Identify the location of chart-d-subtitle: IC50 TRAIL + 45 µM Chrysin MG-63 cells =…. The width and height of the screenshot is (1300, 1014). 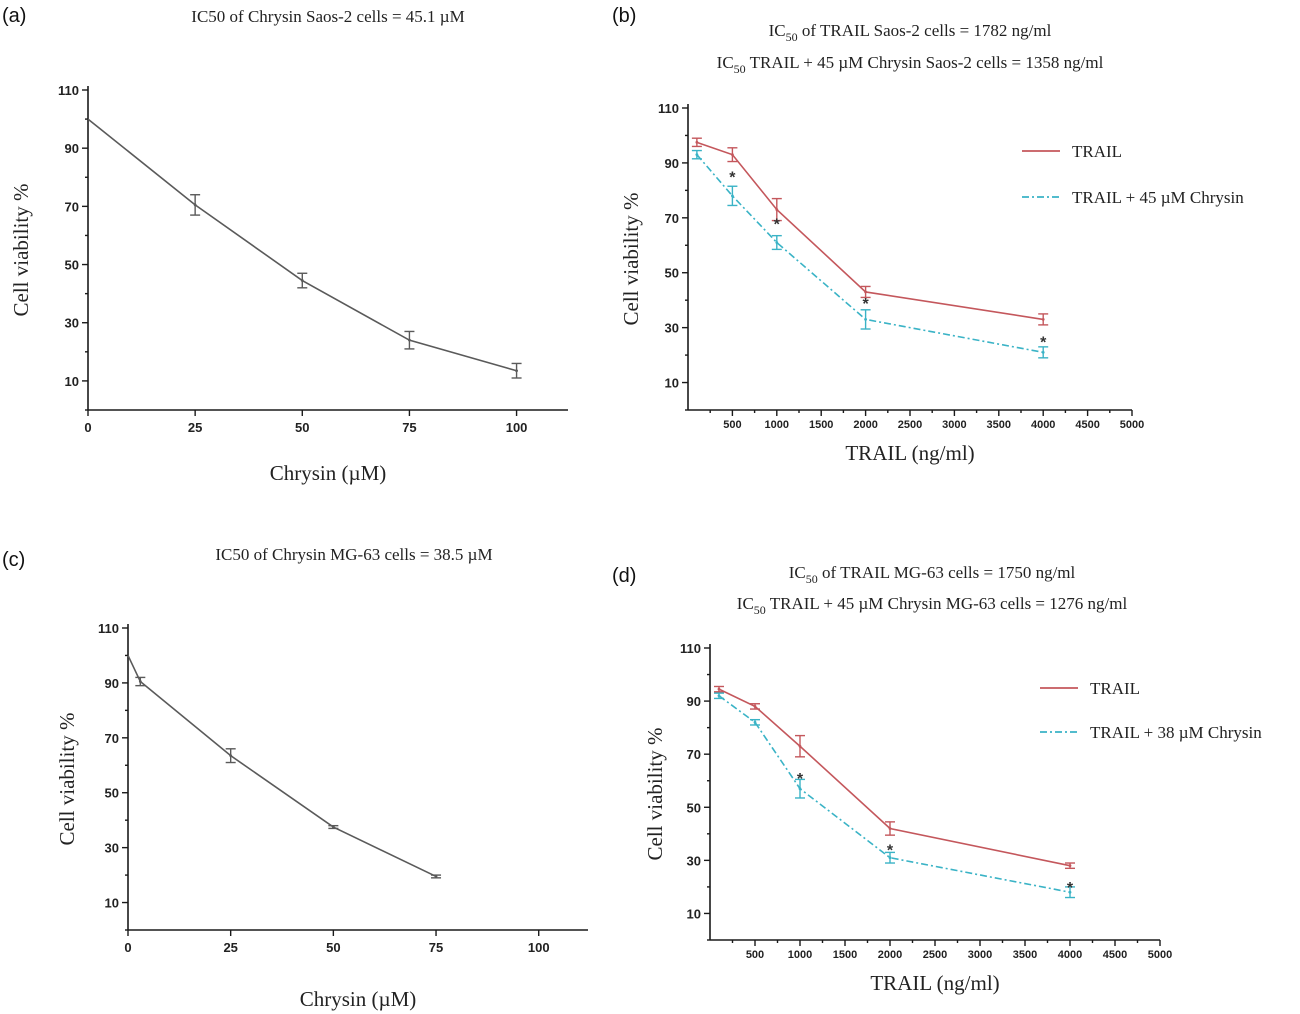
(932, 605).